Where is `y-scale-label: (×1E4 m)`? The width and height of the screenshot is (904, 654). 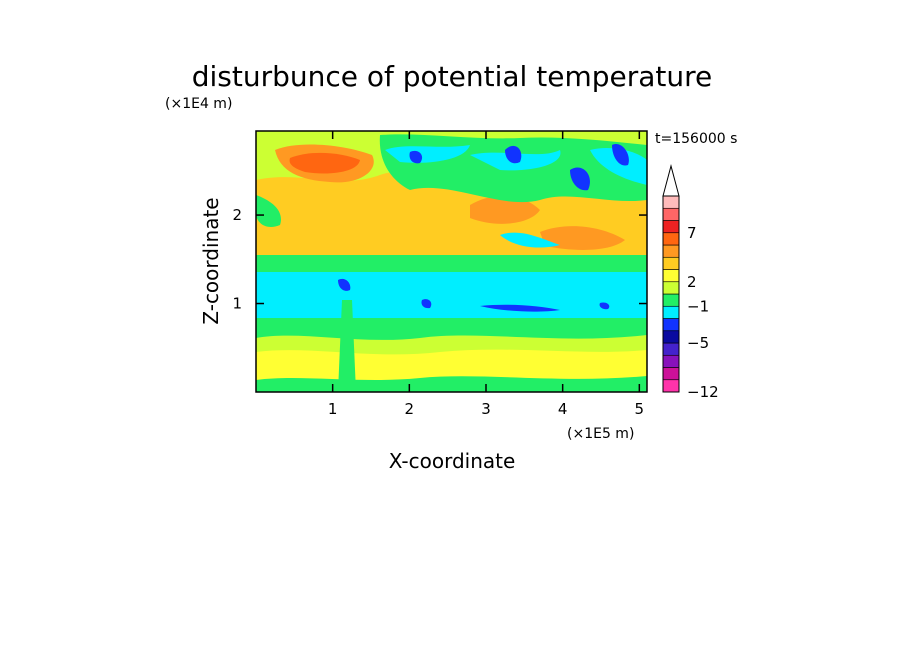
y-scale-label: (×1E4 m) is located at coordinates (198, 104).